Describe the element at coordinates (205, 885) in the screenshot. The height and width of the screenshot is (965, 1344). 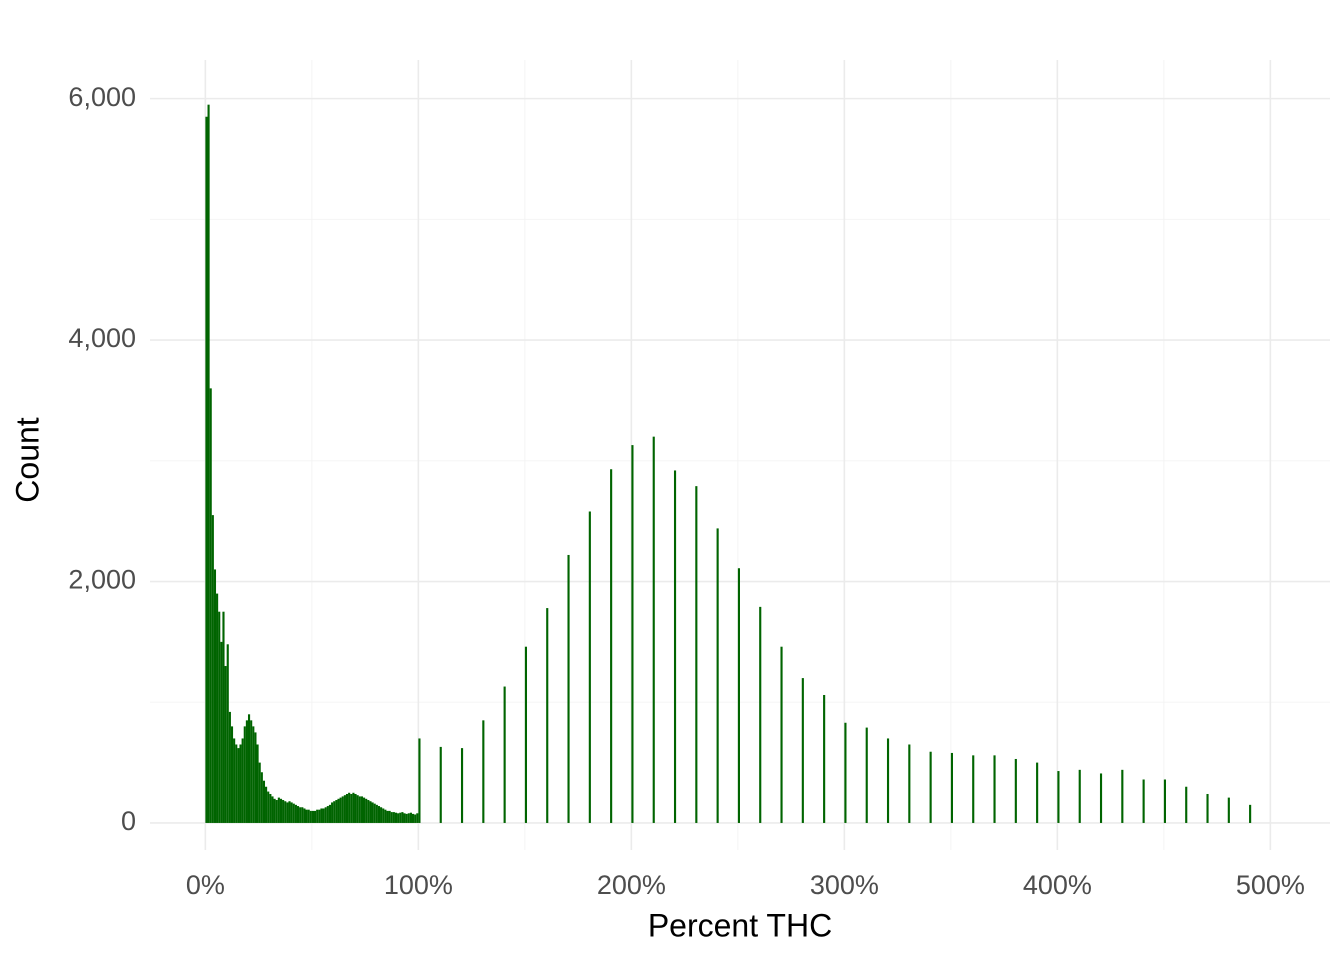
I see `x-tick-label: 0%` at that location.